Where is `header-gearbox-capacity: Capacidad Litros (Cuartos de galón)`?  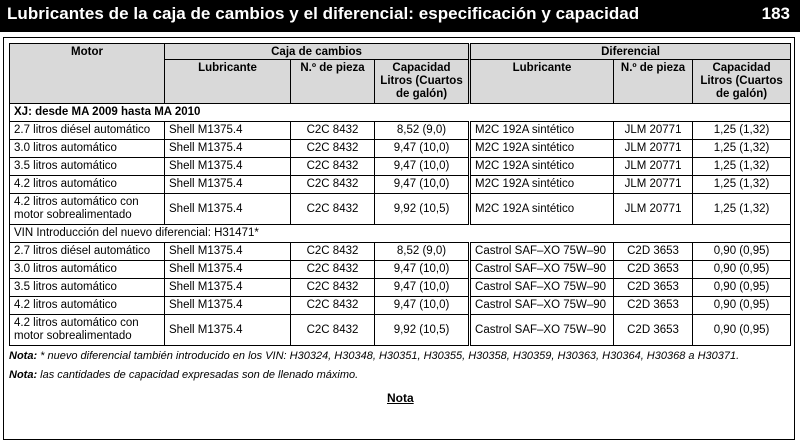 header-gearbox-capacity: Capacidad Litros (Cuartos de galón) is located at coordinates (422, 81).